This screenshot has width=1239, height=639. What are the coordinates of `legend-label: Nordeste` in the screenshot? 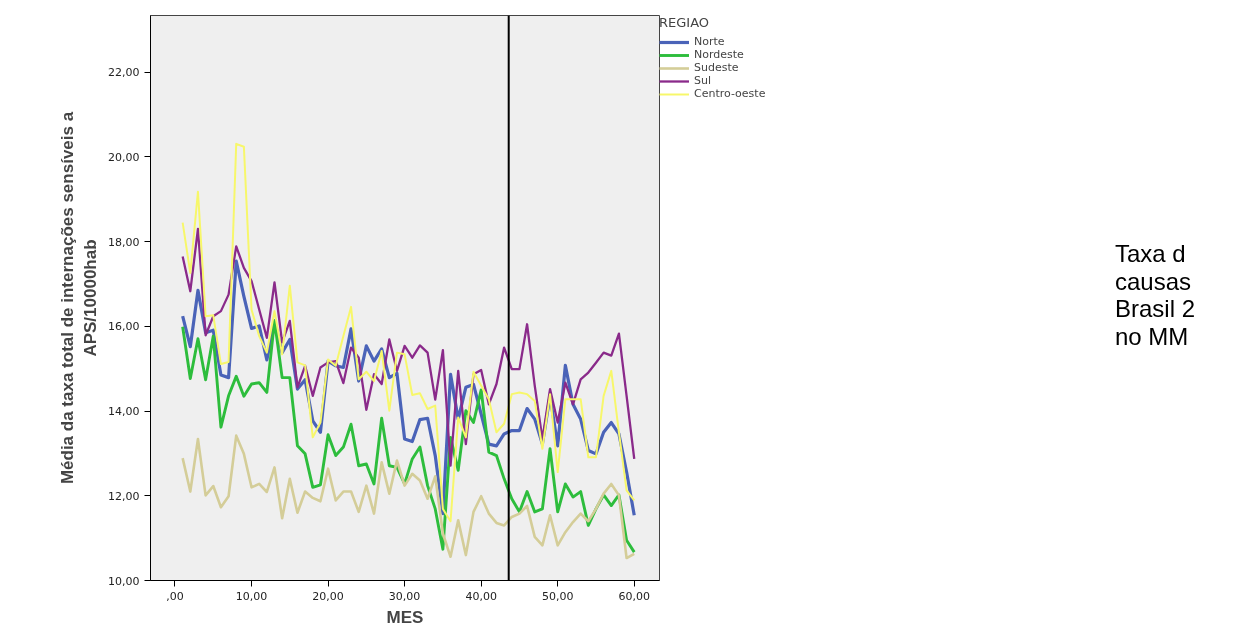 It's located at (719, 54).